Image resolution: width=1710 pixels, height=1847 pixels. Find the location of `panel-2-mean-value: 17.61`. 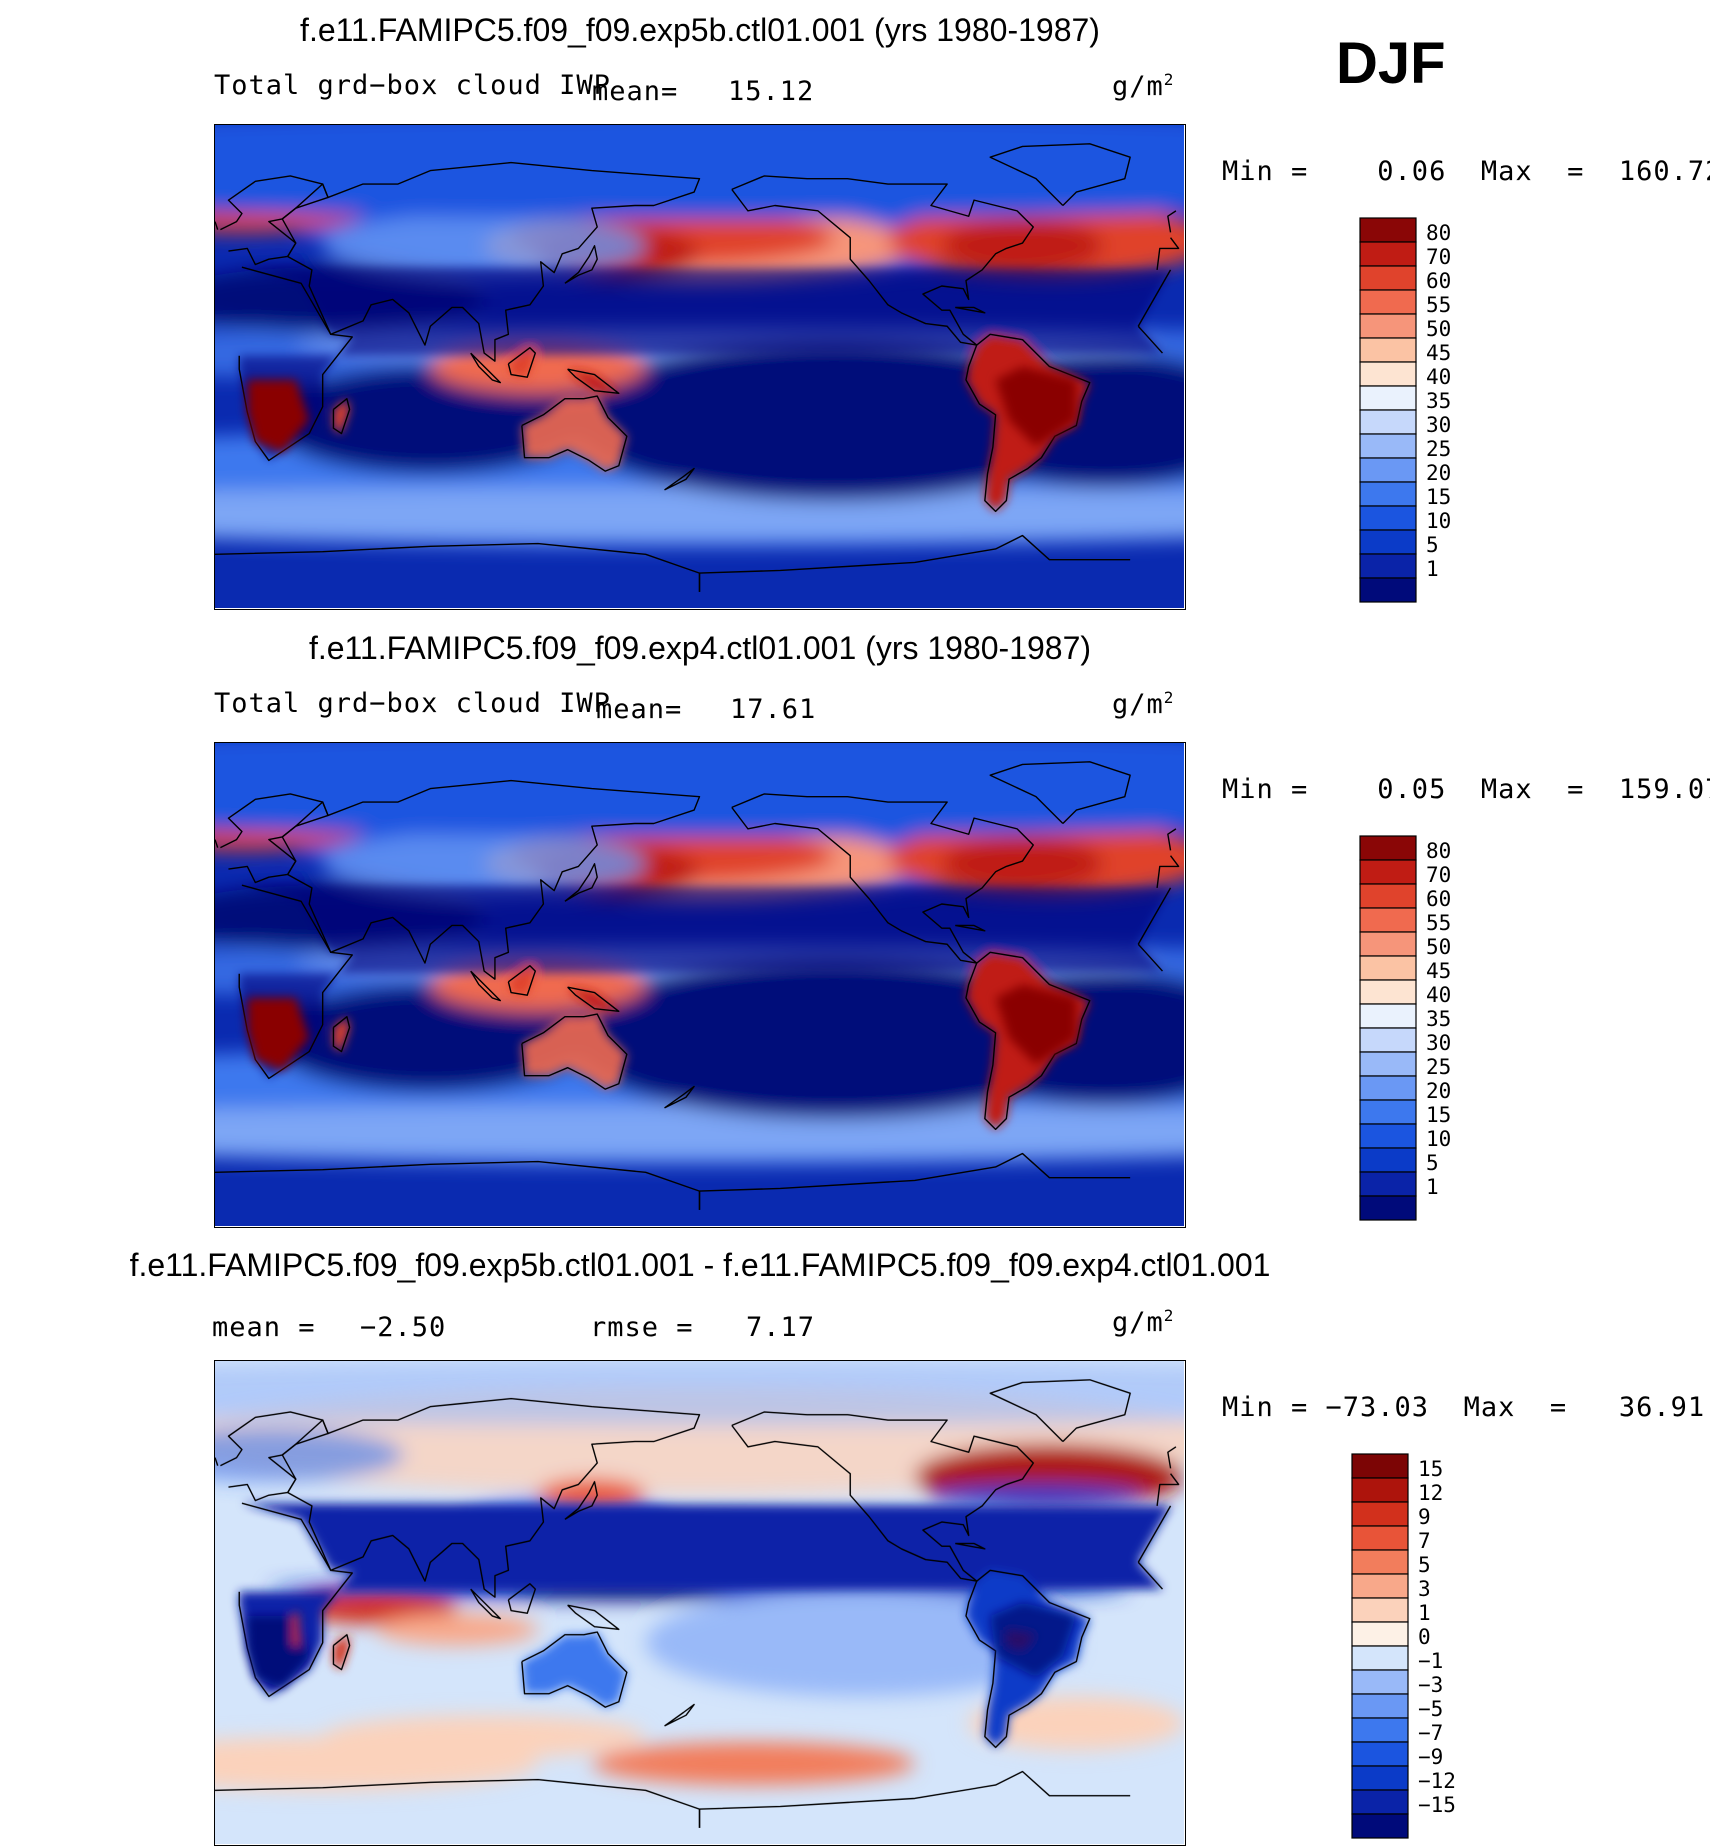

panel-2-mean-value: 17.61 is located at coordinates (773, 709).